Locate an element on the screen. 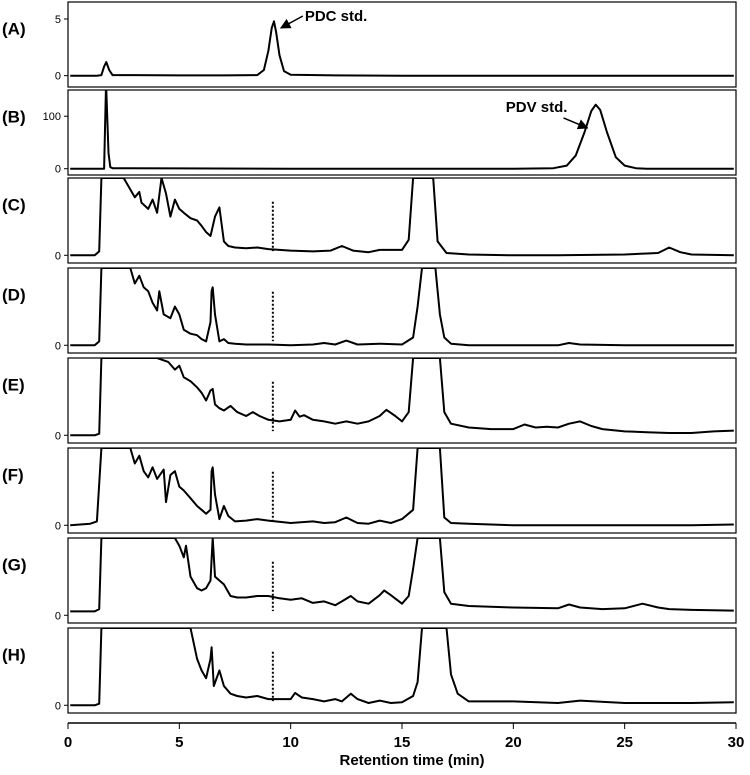 The height and width of the screenshot is (775, 750). panel-label: (B) is located at coordinates (14, 117).